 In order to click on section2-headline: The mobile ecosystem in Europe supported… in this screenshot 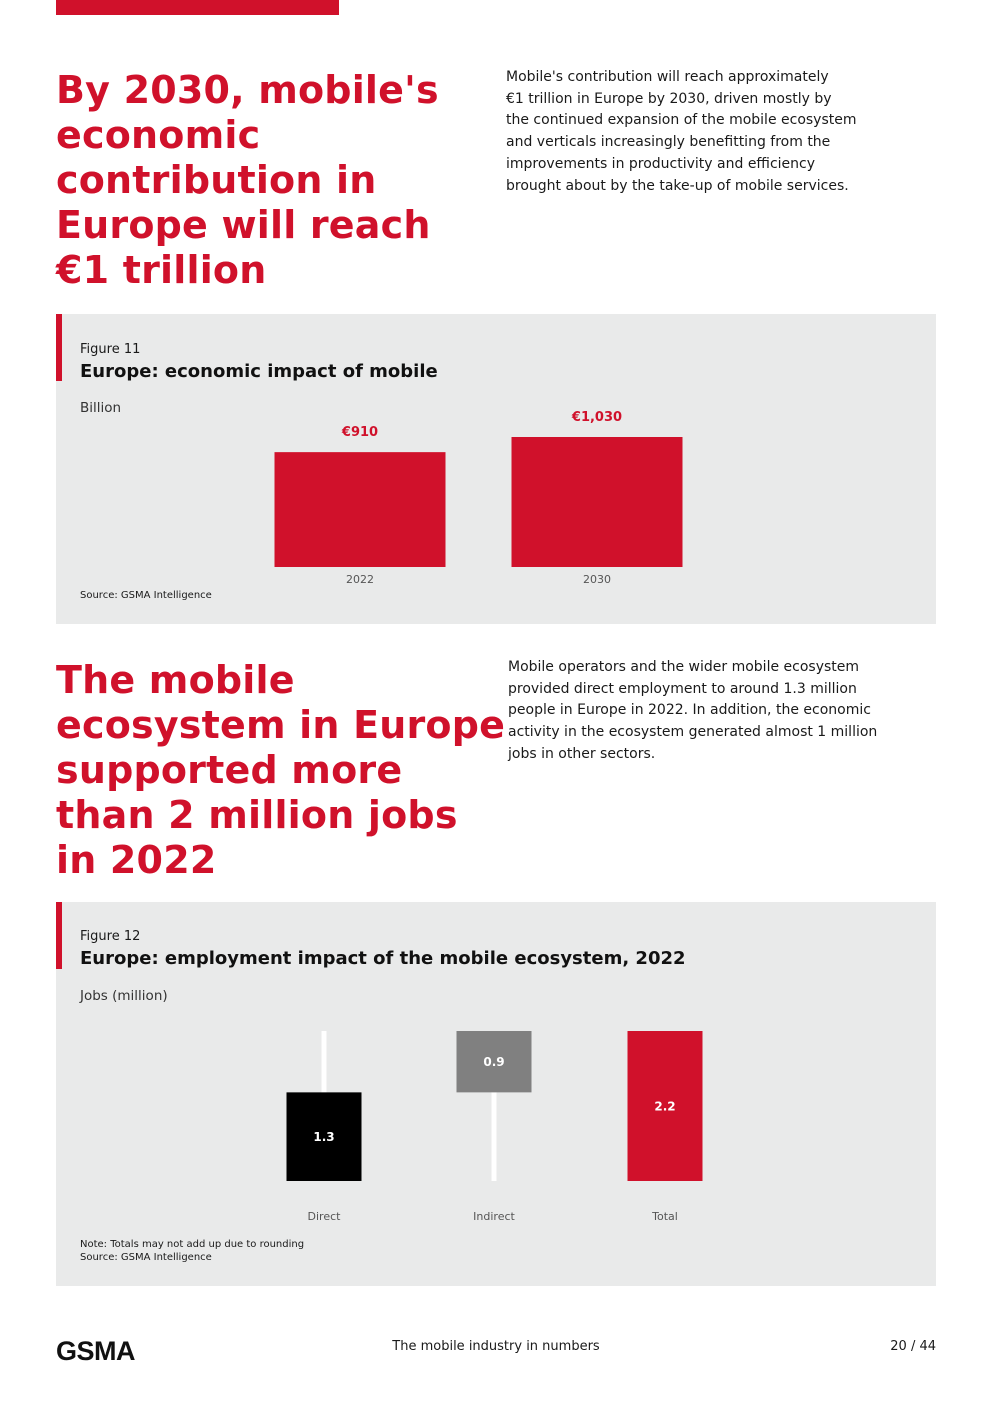, I will do `click(280, 770)`.